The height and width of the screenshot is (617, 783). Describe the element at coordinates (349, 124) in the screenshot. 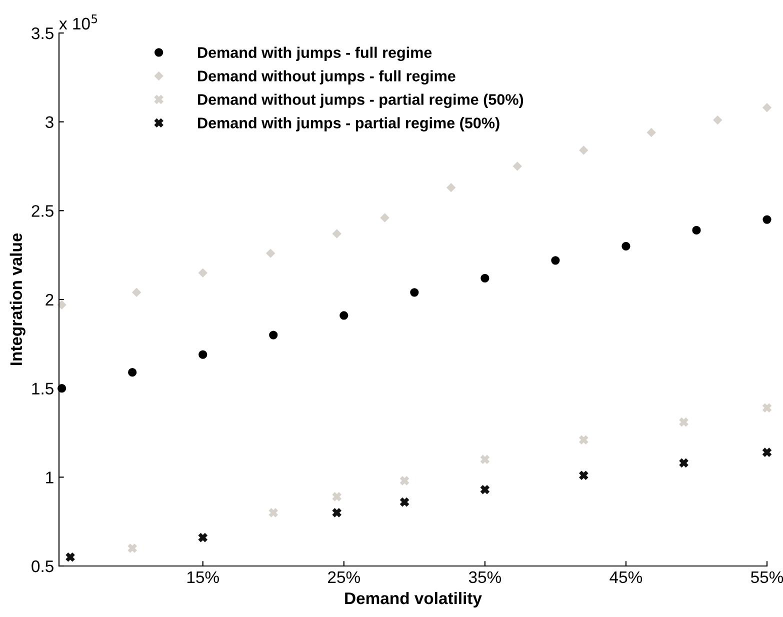

I see `legend-label: Demand with jumps - partial regime (50%)` at that location.